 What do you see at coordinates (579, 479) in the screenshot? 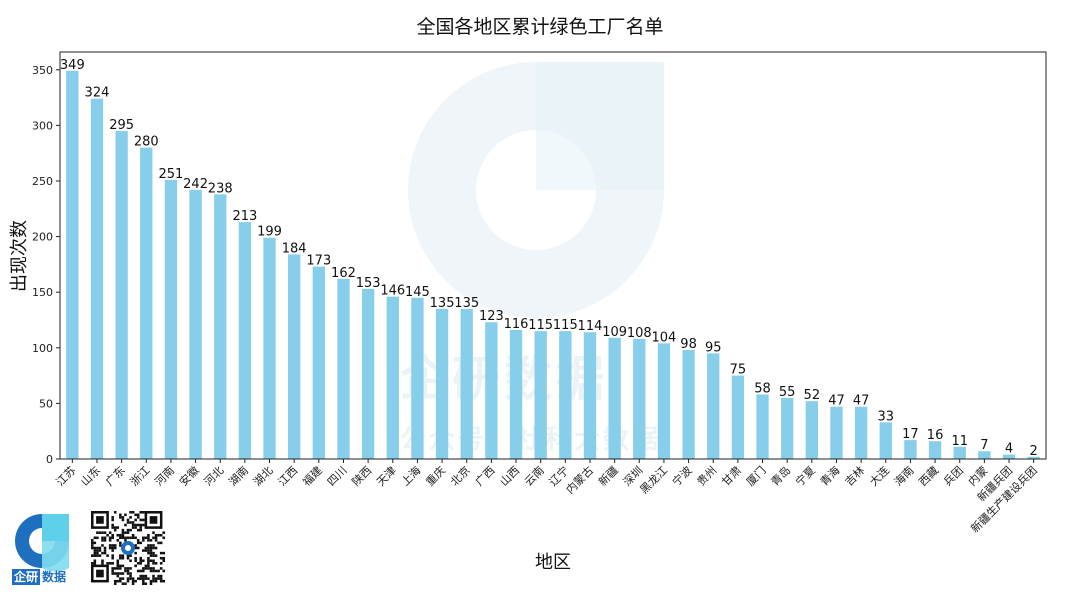
I see `x-tick-label: 内蒙古` at bounding box center [579, 479].